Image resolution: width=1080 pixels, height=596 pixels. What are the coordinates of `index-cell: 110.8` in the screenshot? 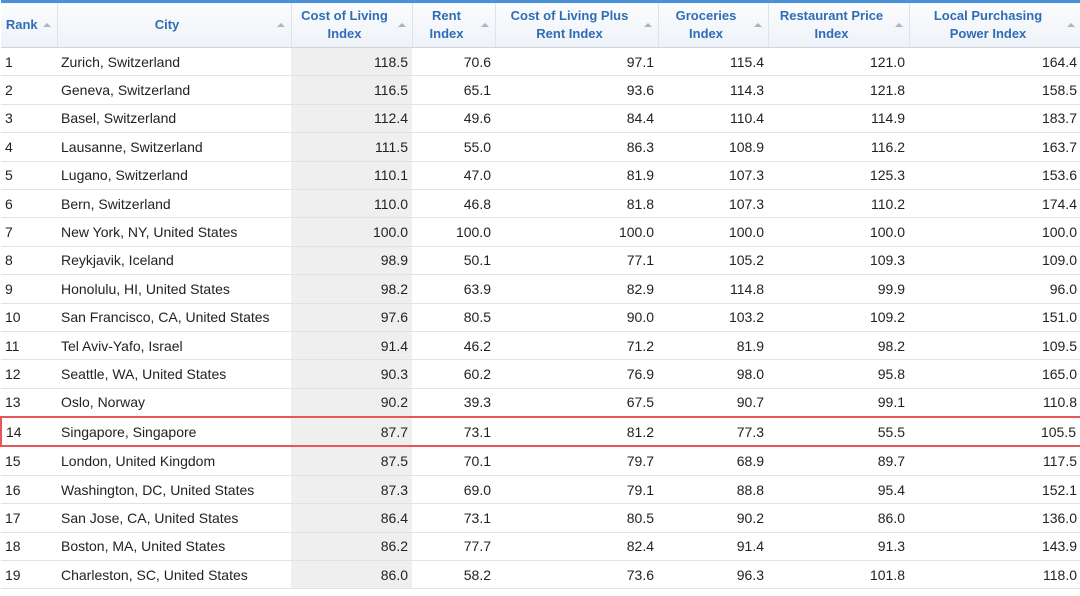 It's located at (994, 403).